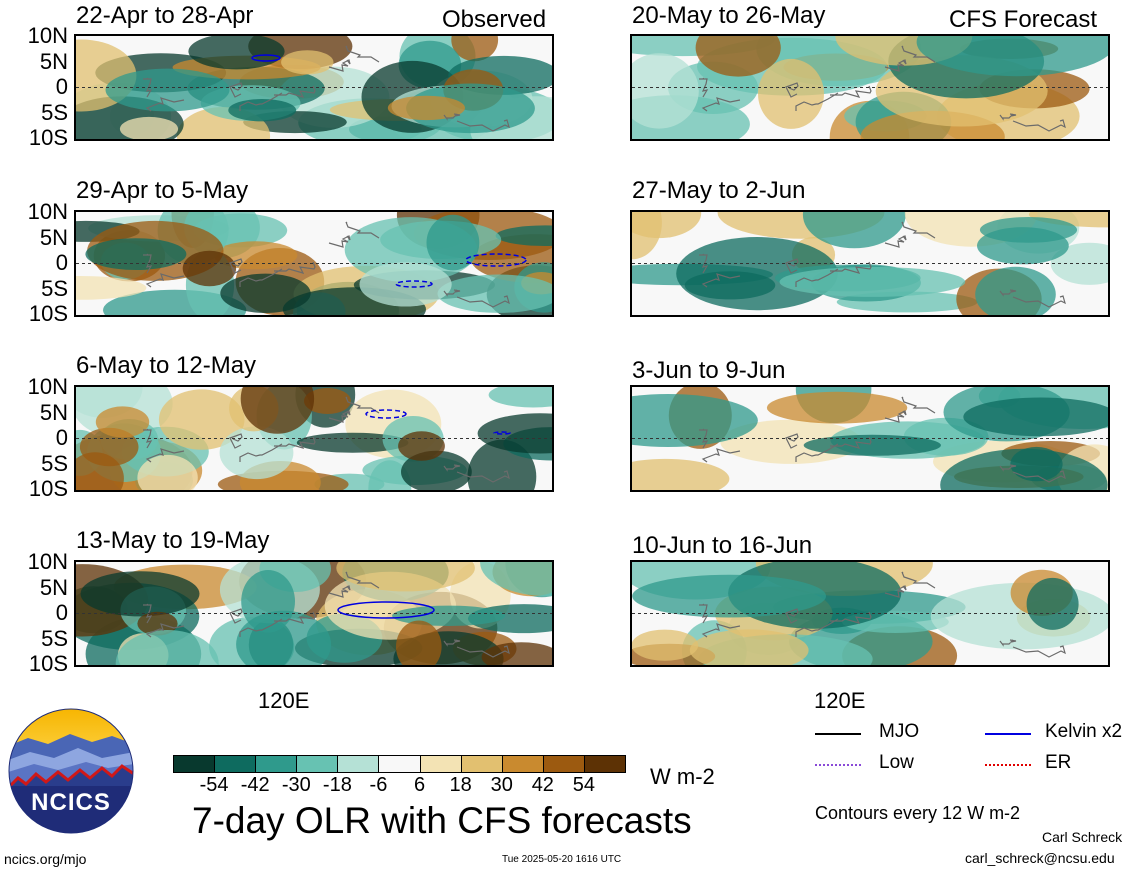 This screenshot has width=1135, height=873. What do you see at coordinates (214, 785) in the screenshot?
I see `colorbar-tick-label: -54` at bounding box center [214, 785].